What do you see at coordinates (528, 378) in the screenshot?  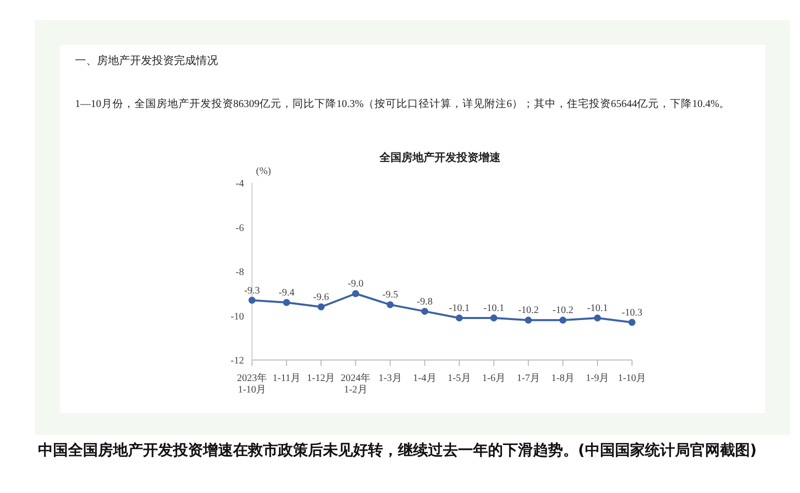 I see `x-tick-label: 1-7月` at bounding box center [528, 378].